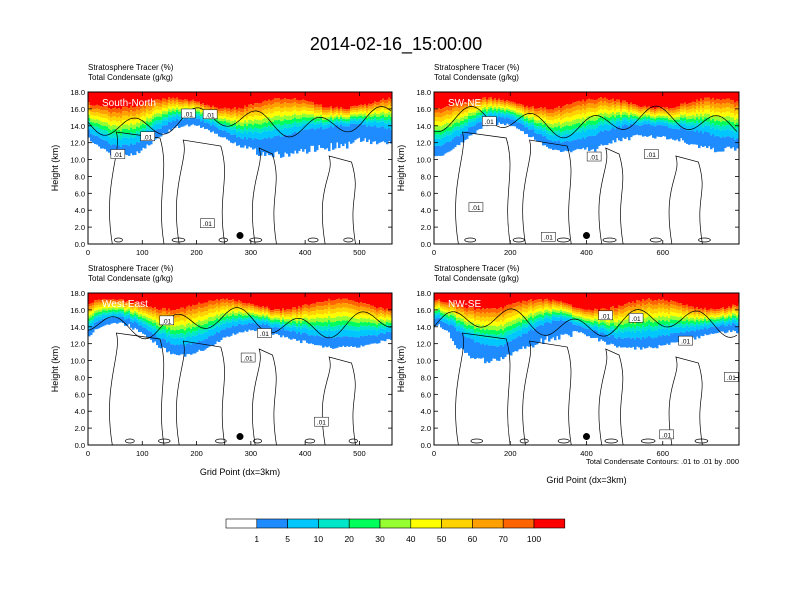 This screenshot has width=792, height=612. Describe the element at coordinates (464, 304) in the screenshot. I see `panel-label: NW-SE` at that location.